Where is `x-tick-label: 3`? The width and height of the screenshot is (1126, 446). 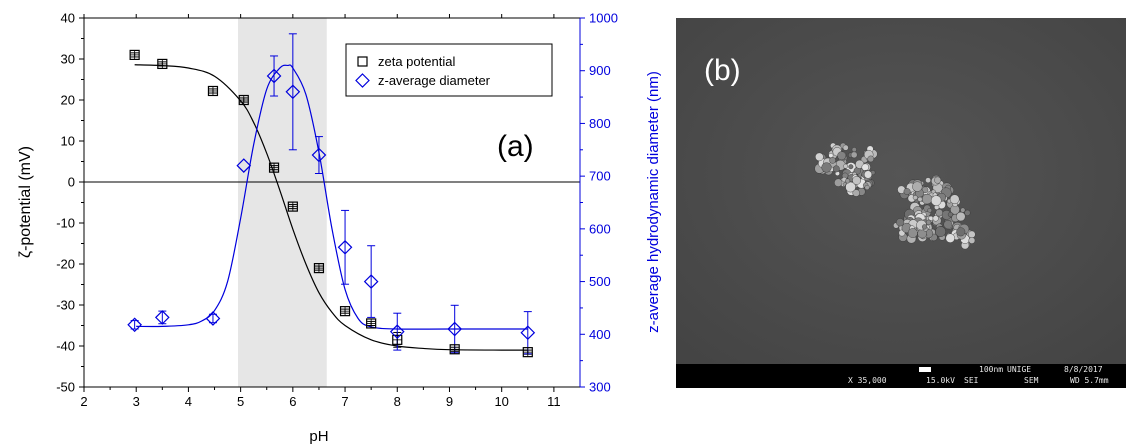
x-tick-label: 3 is located at coordinates (136, 401).